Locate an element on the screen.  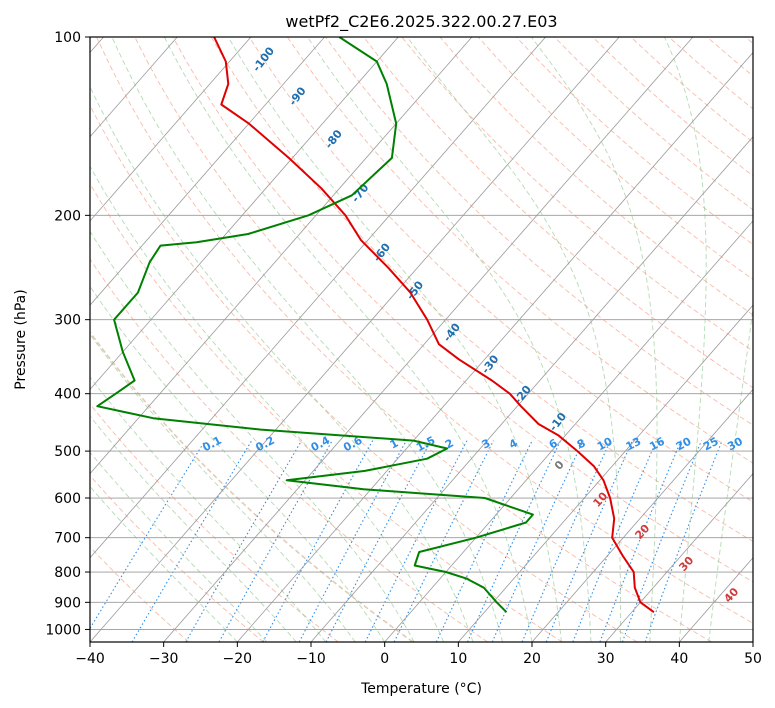
dry-adiabat-label: -100 is located at coordinates (263, 59).